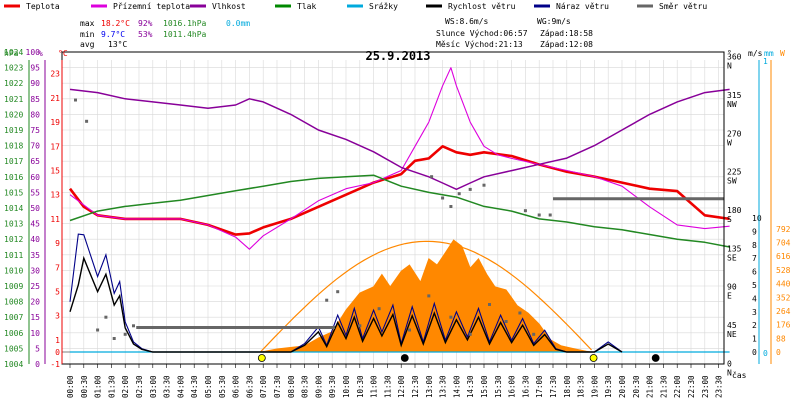  Describe the element at coordinates (484, 386) in the screenshot. I see `time-tick: 15:00` at that location.